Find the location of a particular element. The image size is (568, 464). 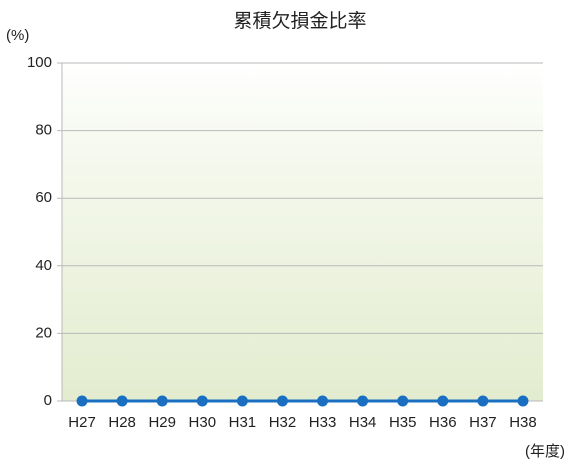

y-tick-label: 20 is located at coordinates (43, 332).